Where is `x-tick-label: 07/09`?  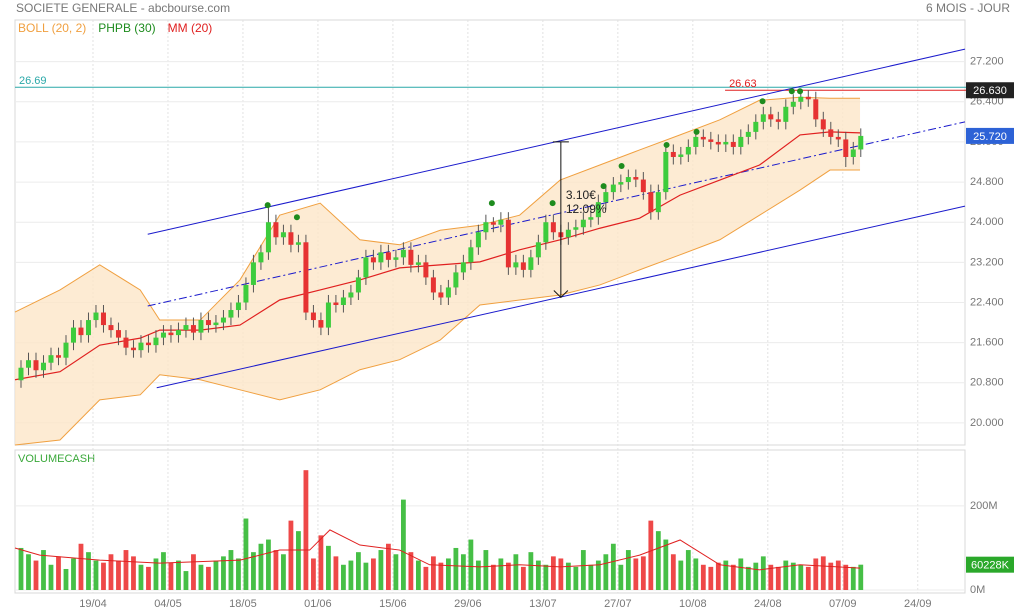 x-tick-label: 07/09 is located at coordinates (843, 604).